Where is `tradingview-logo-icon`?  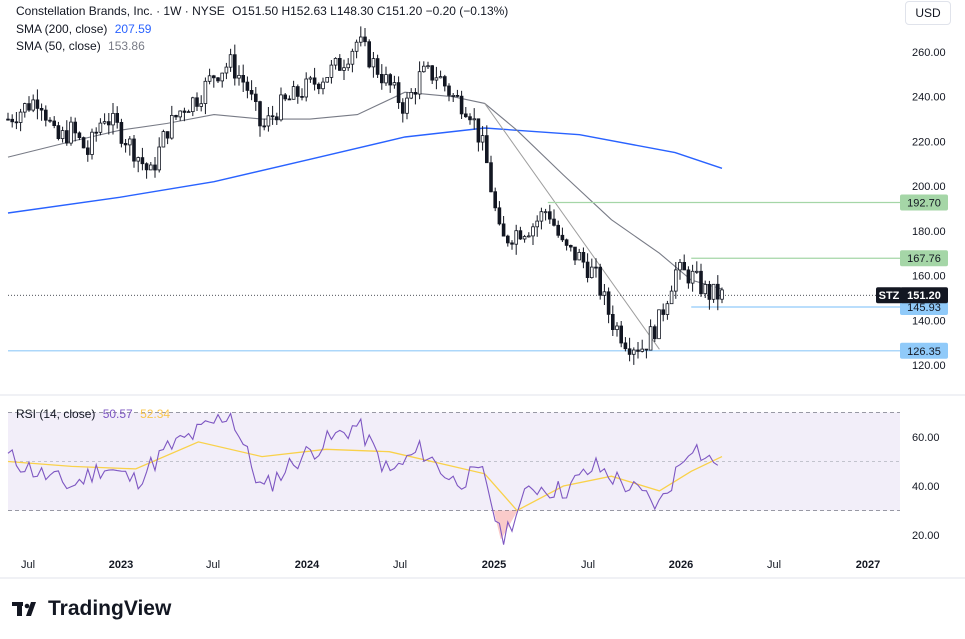
tradingview-logo-icon is located at coordinates (24, 609).